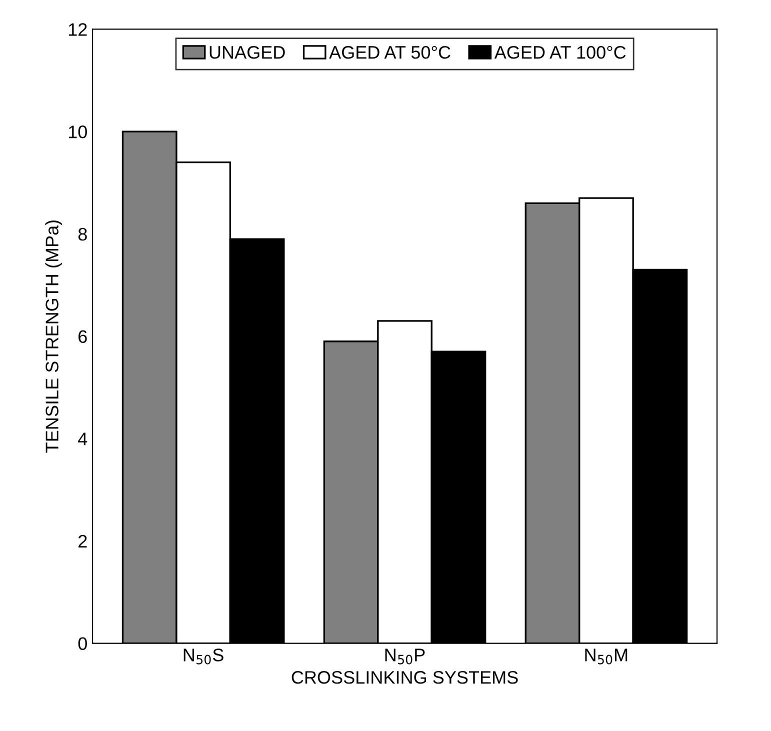 Image resolution: width=771 pixels, height=731 pixels. What do you see at coordinates (606, 656) in the screenshot?
I see `x-tick-label: N$_{50}$M` at bounding box center [606, 656].